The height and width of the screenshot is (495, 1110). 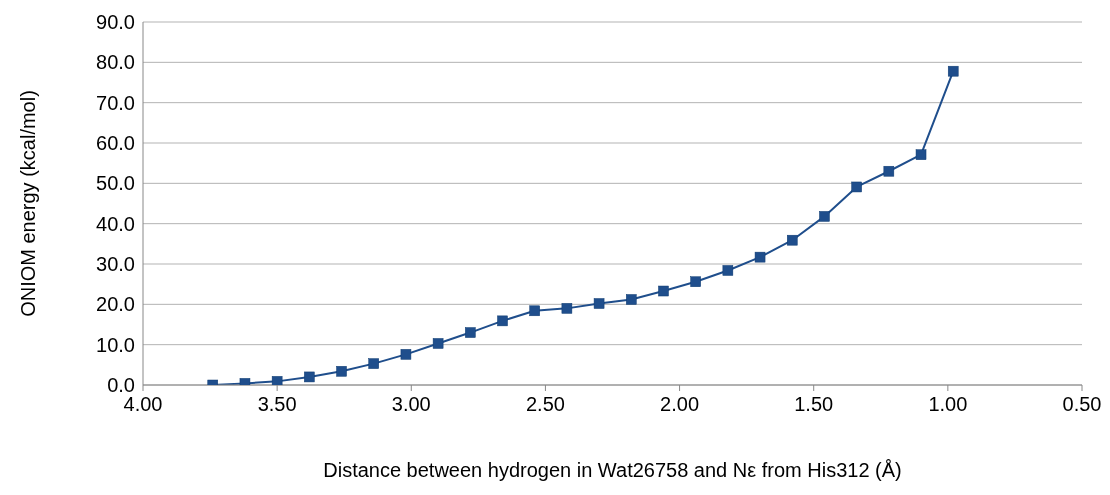 What do you see at coordinates (115, 304) in the screenshot?
I see `y-tick-label: 20.0` at bounding box center [115, 304].